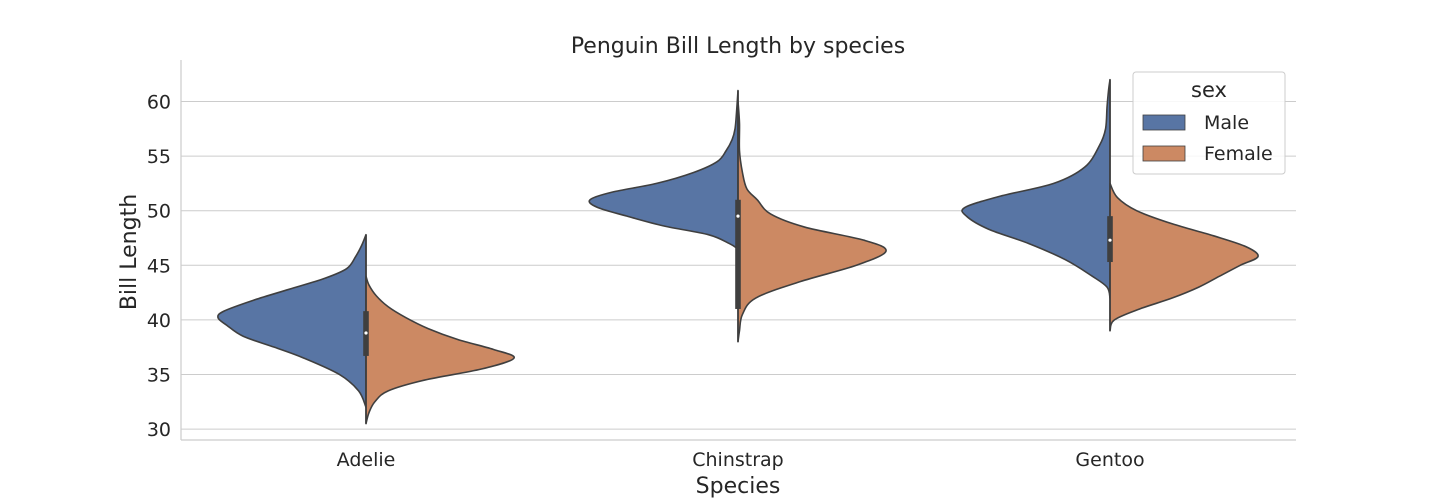 The height and width of the screenshot is (504, 1440). Describe the element at coordinates (1036, 188) in the screenshot. I see `violin-gentoo-male` at that location.